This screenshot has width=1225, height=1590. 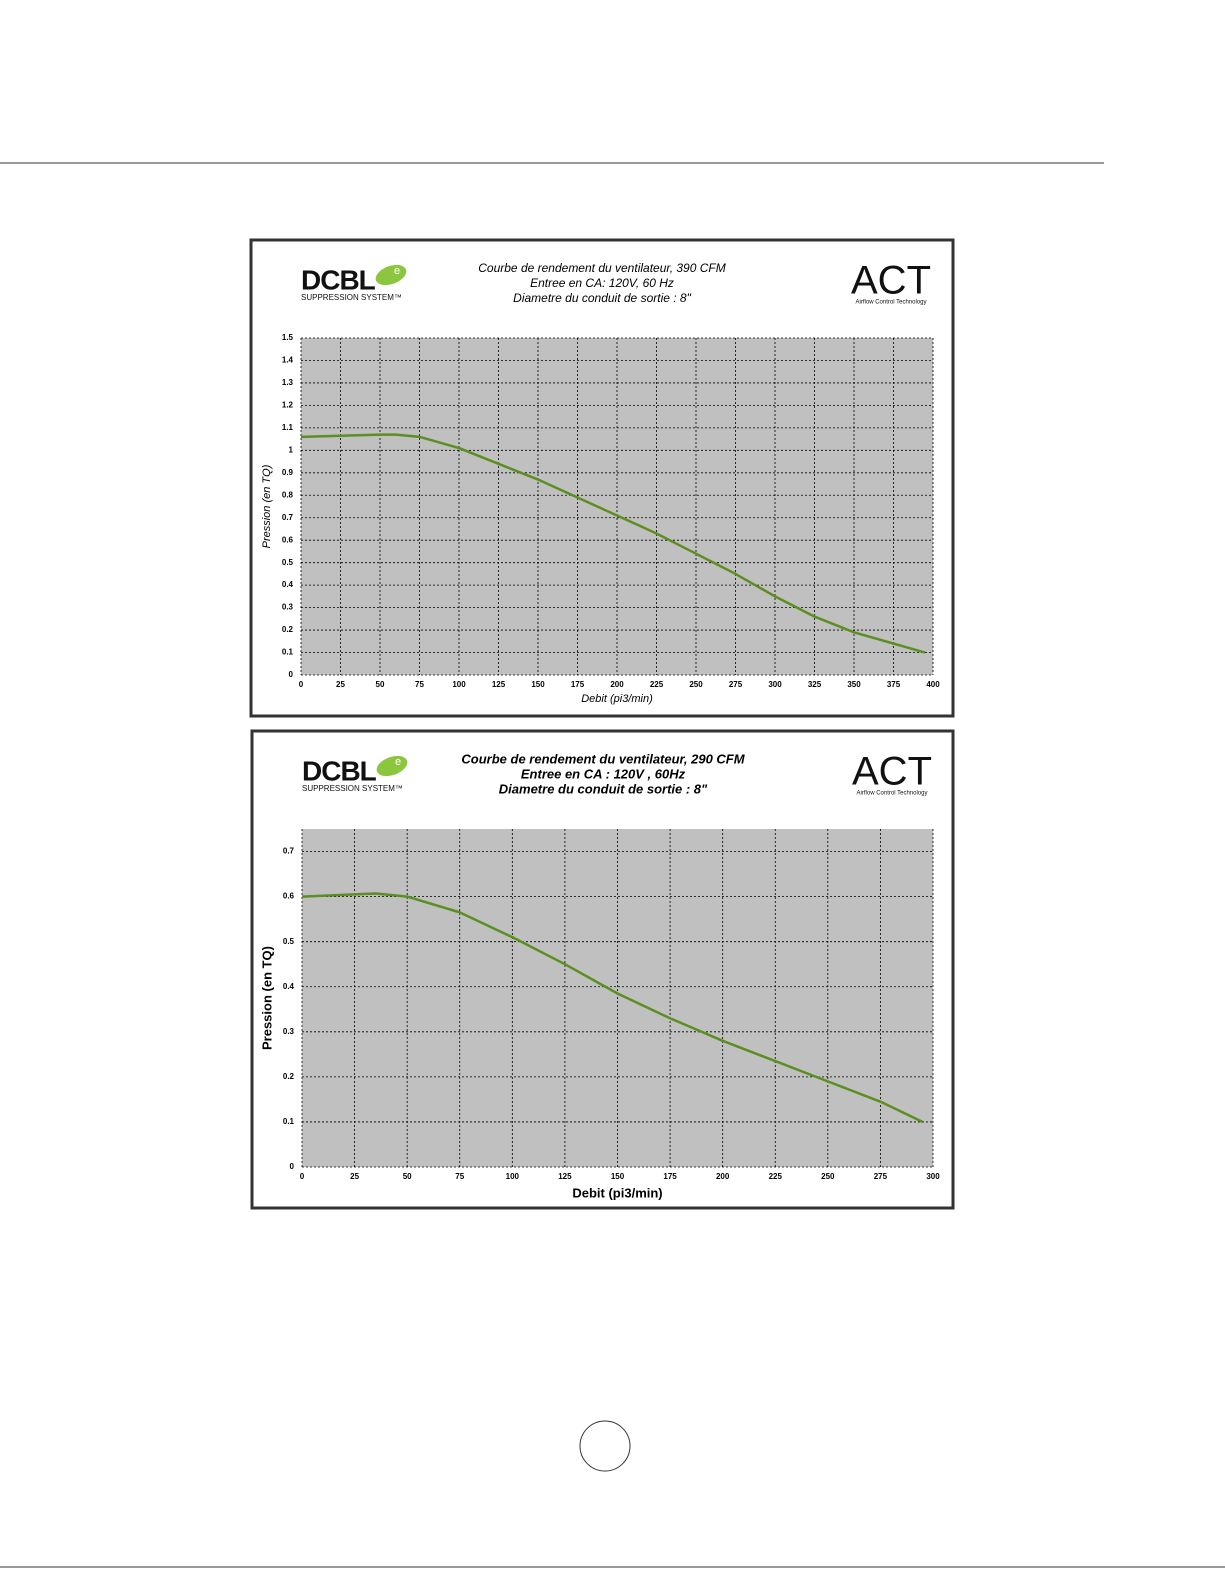 I want to click on y-tick-label: 1.3, so click(x=288, y=382).